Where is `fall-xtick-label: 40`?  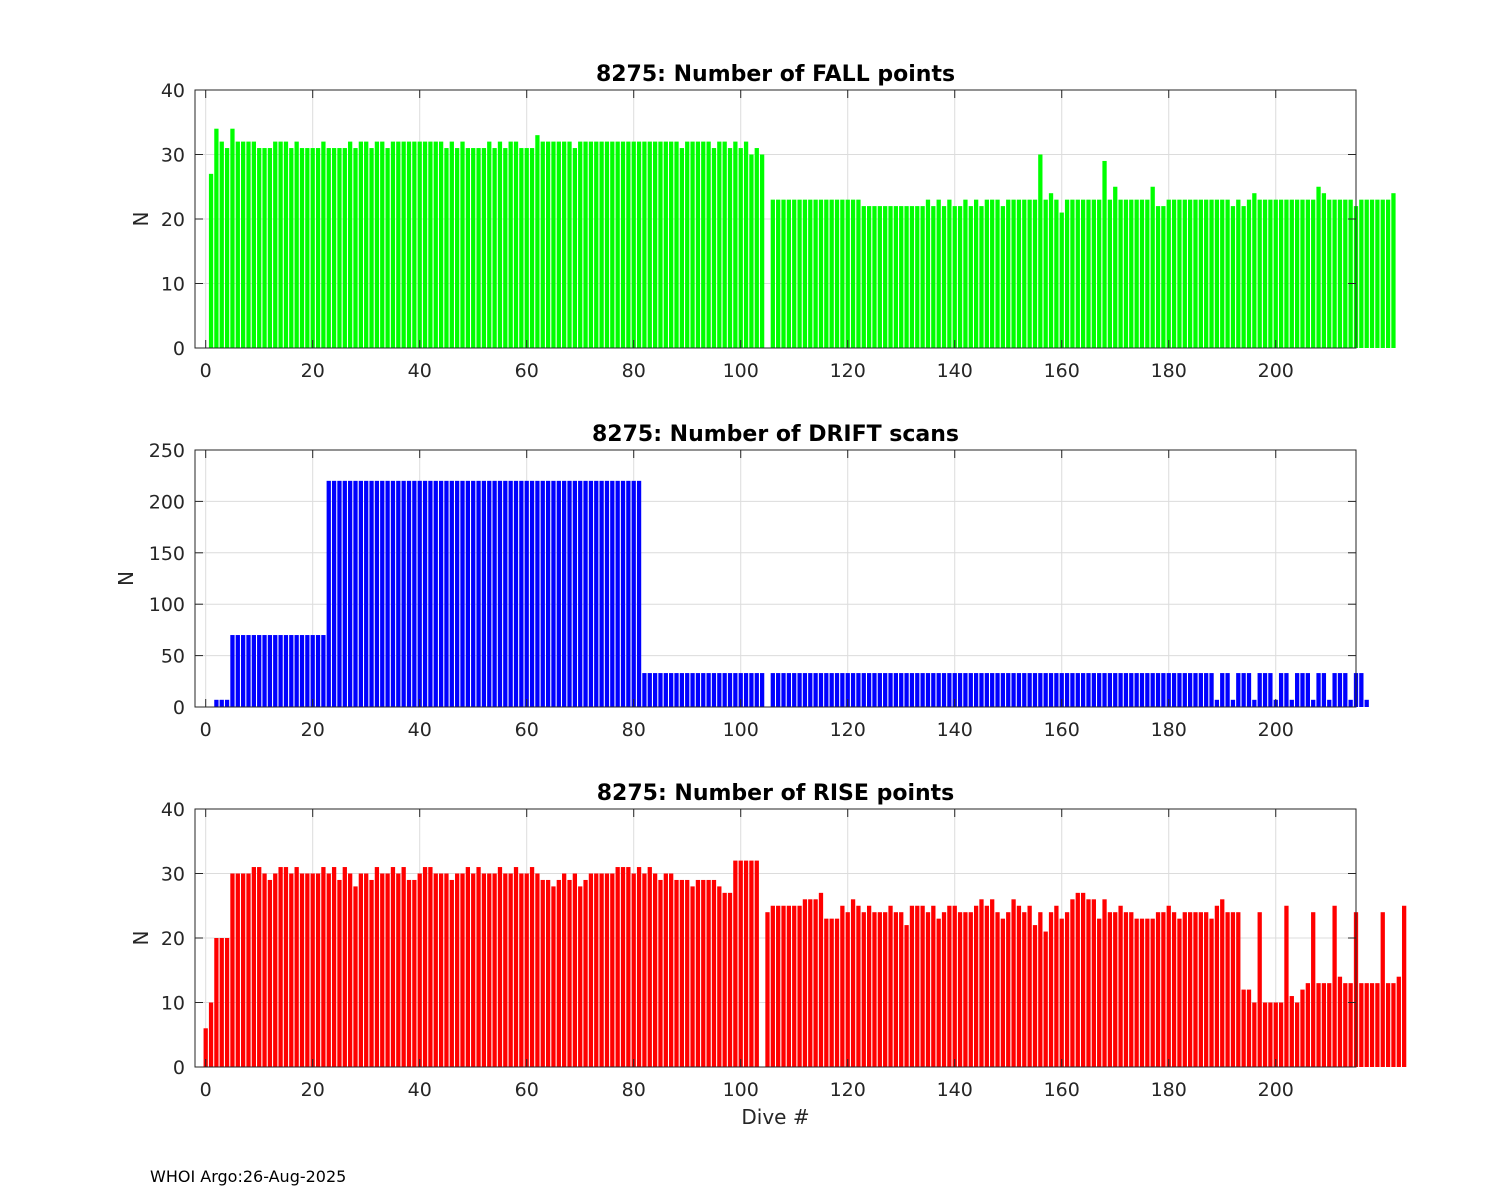
fall-xtick-label: 40 is located at coordinates (420, 371).